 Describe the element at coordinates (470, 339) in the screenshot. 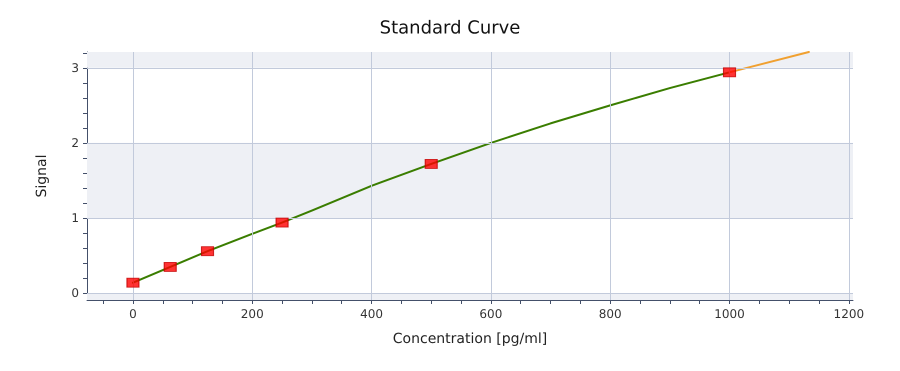

I see `x-axis-title: Concentration [pg/ml]` at that location.